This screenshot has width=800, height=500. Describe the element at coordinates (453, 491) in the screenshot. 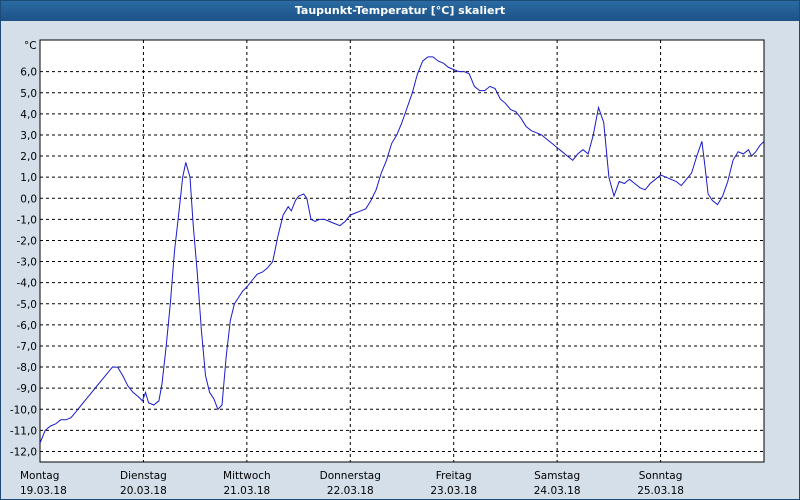

I see `x-date-label: 23.03.18` at that location.